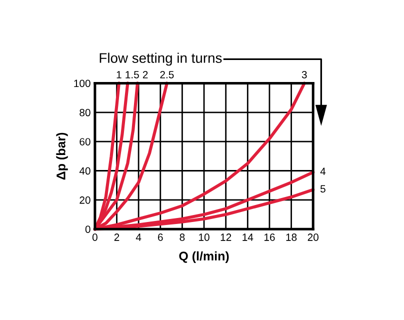  I want to click on x-axis-title: Q (l/min), so click(204, 257).